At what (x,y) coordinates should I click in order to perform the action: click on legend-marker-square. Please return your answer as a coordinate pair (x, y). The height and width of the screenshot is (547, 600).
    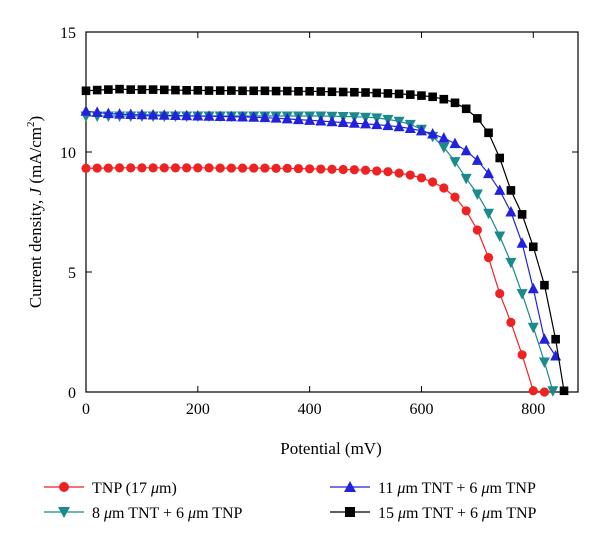
    Looking at the image, I should click on (350, 512).